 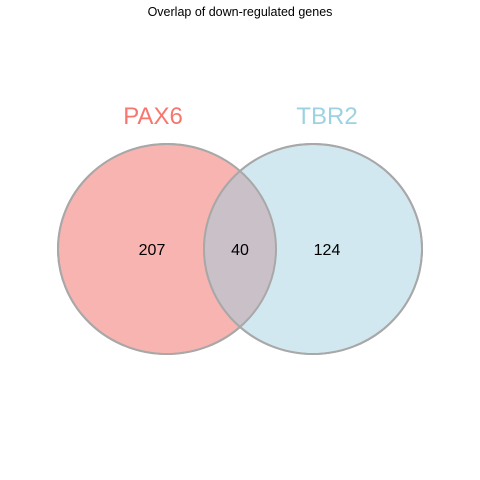 I want to click on tbr2-label: TBR2, so click(x=326, y=116).